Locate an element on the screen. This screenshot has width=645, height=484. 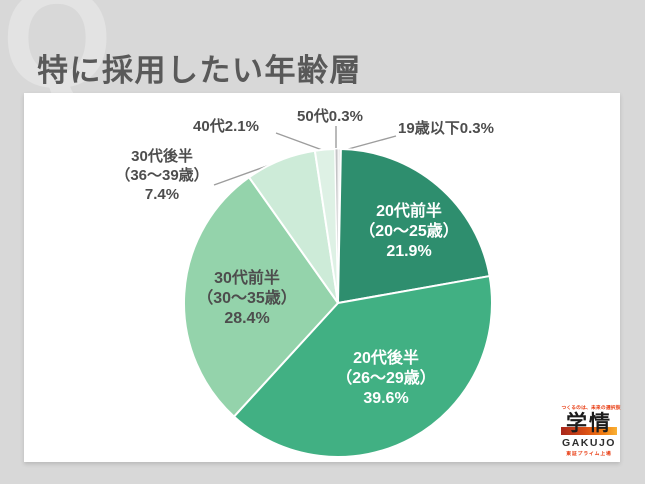
slice-label-line: （30〜35歳） is located at coordinates (247, 298).